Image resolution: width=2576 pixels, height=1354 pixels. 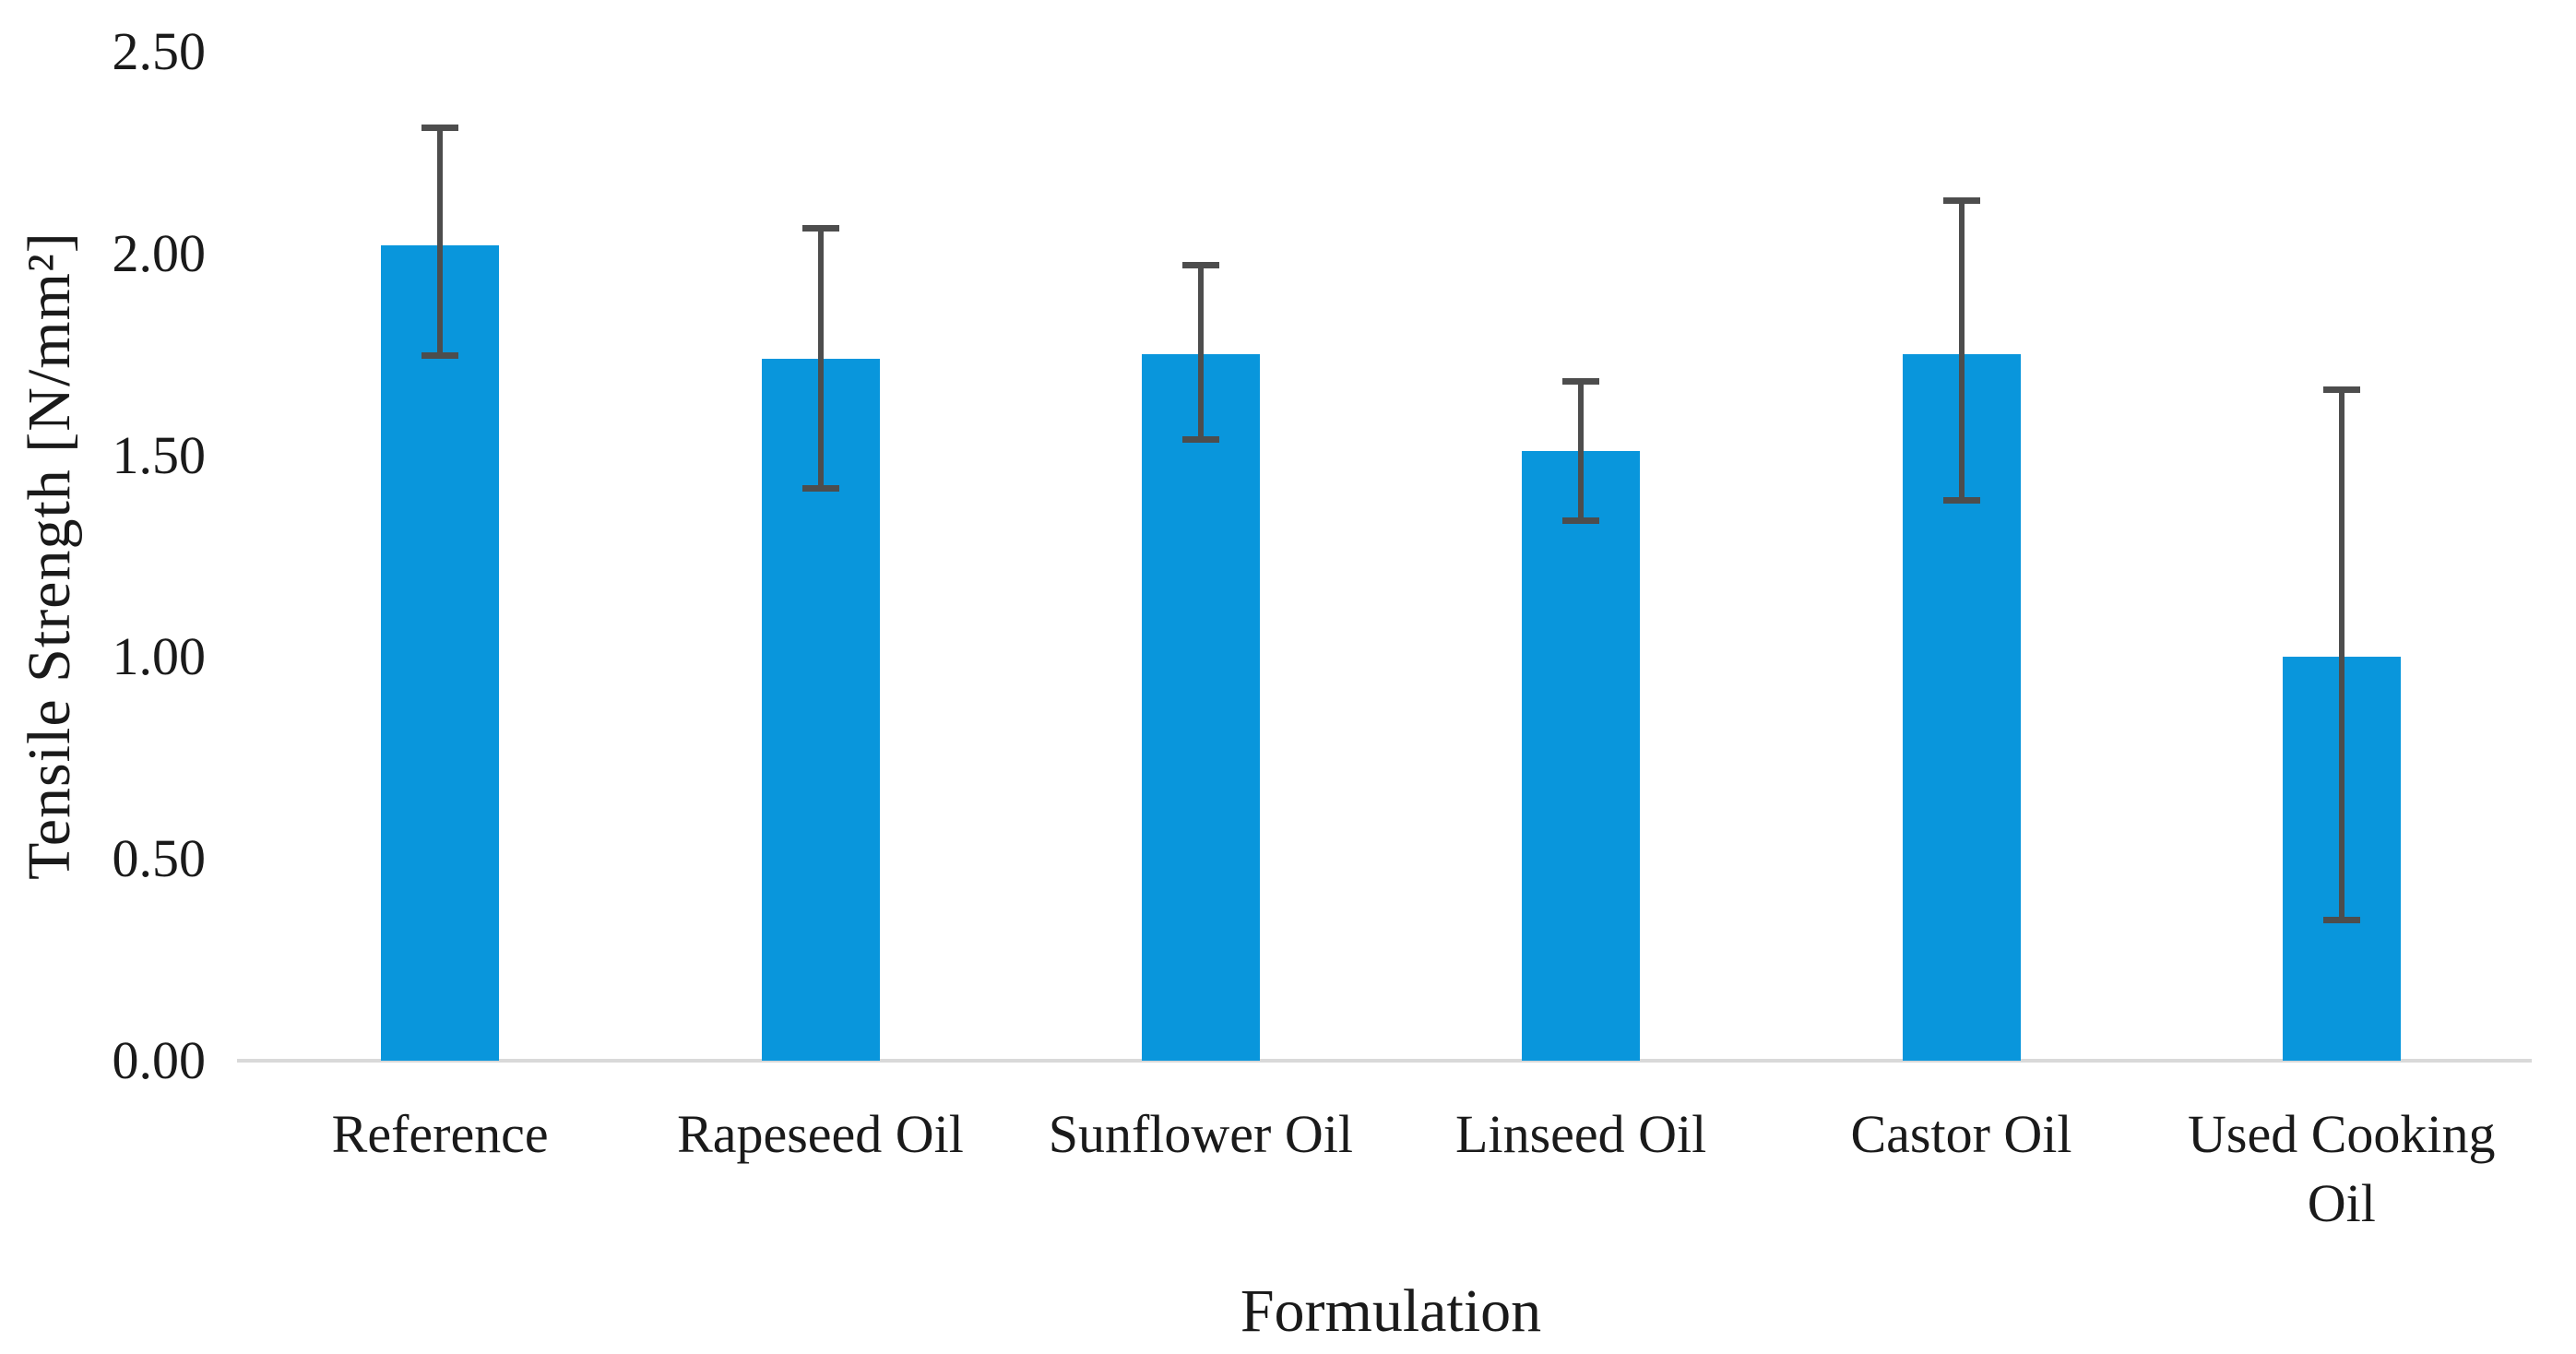 What do you see at coordinates (1385, 1061) in the screenshot?
I see `x-axis-line` at bounding box center [1385, 1061].